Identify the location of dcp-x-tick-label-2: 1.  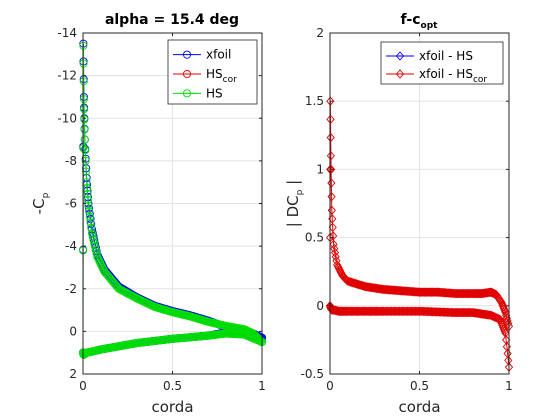
(509, 386).